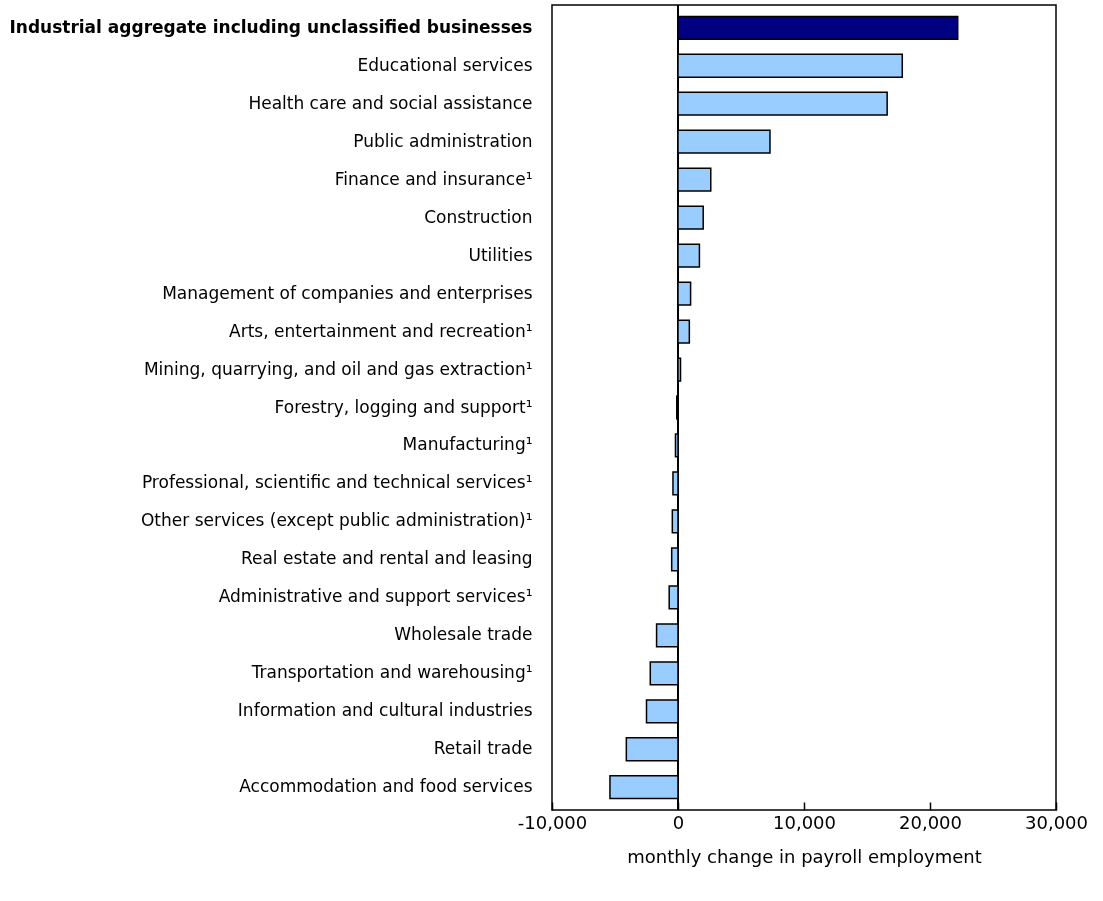 This screenshot has height=901, width=1103. Describe the element at coordinates (385, 710) in the screenshot. I see `y-tick-label: Information and cultural industries` at that location.